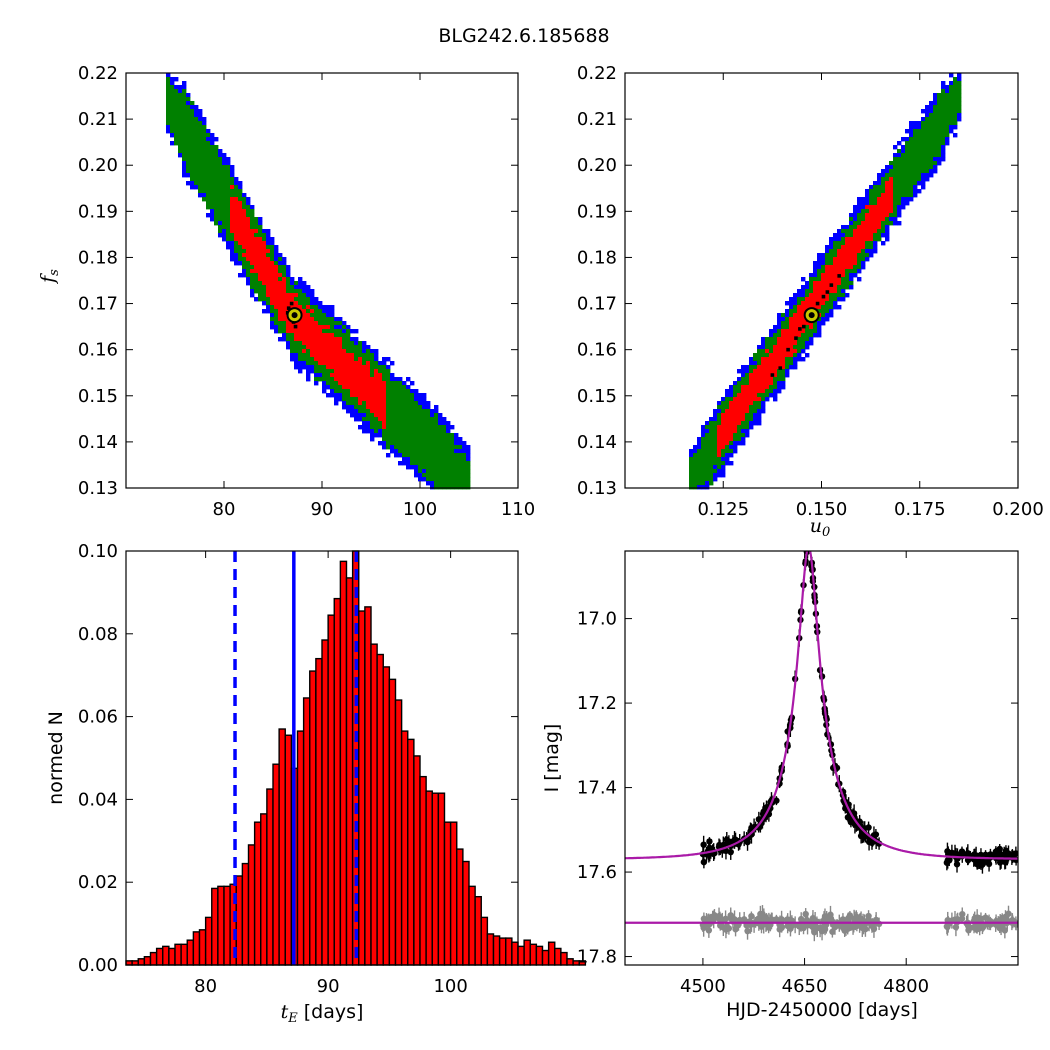  I want to click on x-tick-label: 80, so click(205, 986).